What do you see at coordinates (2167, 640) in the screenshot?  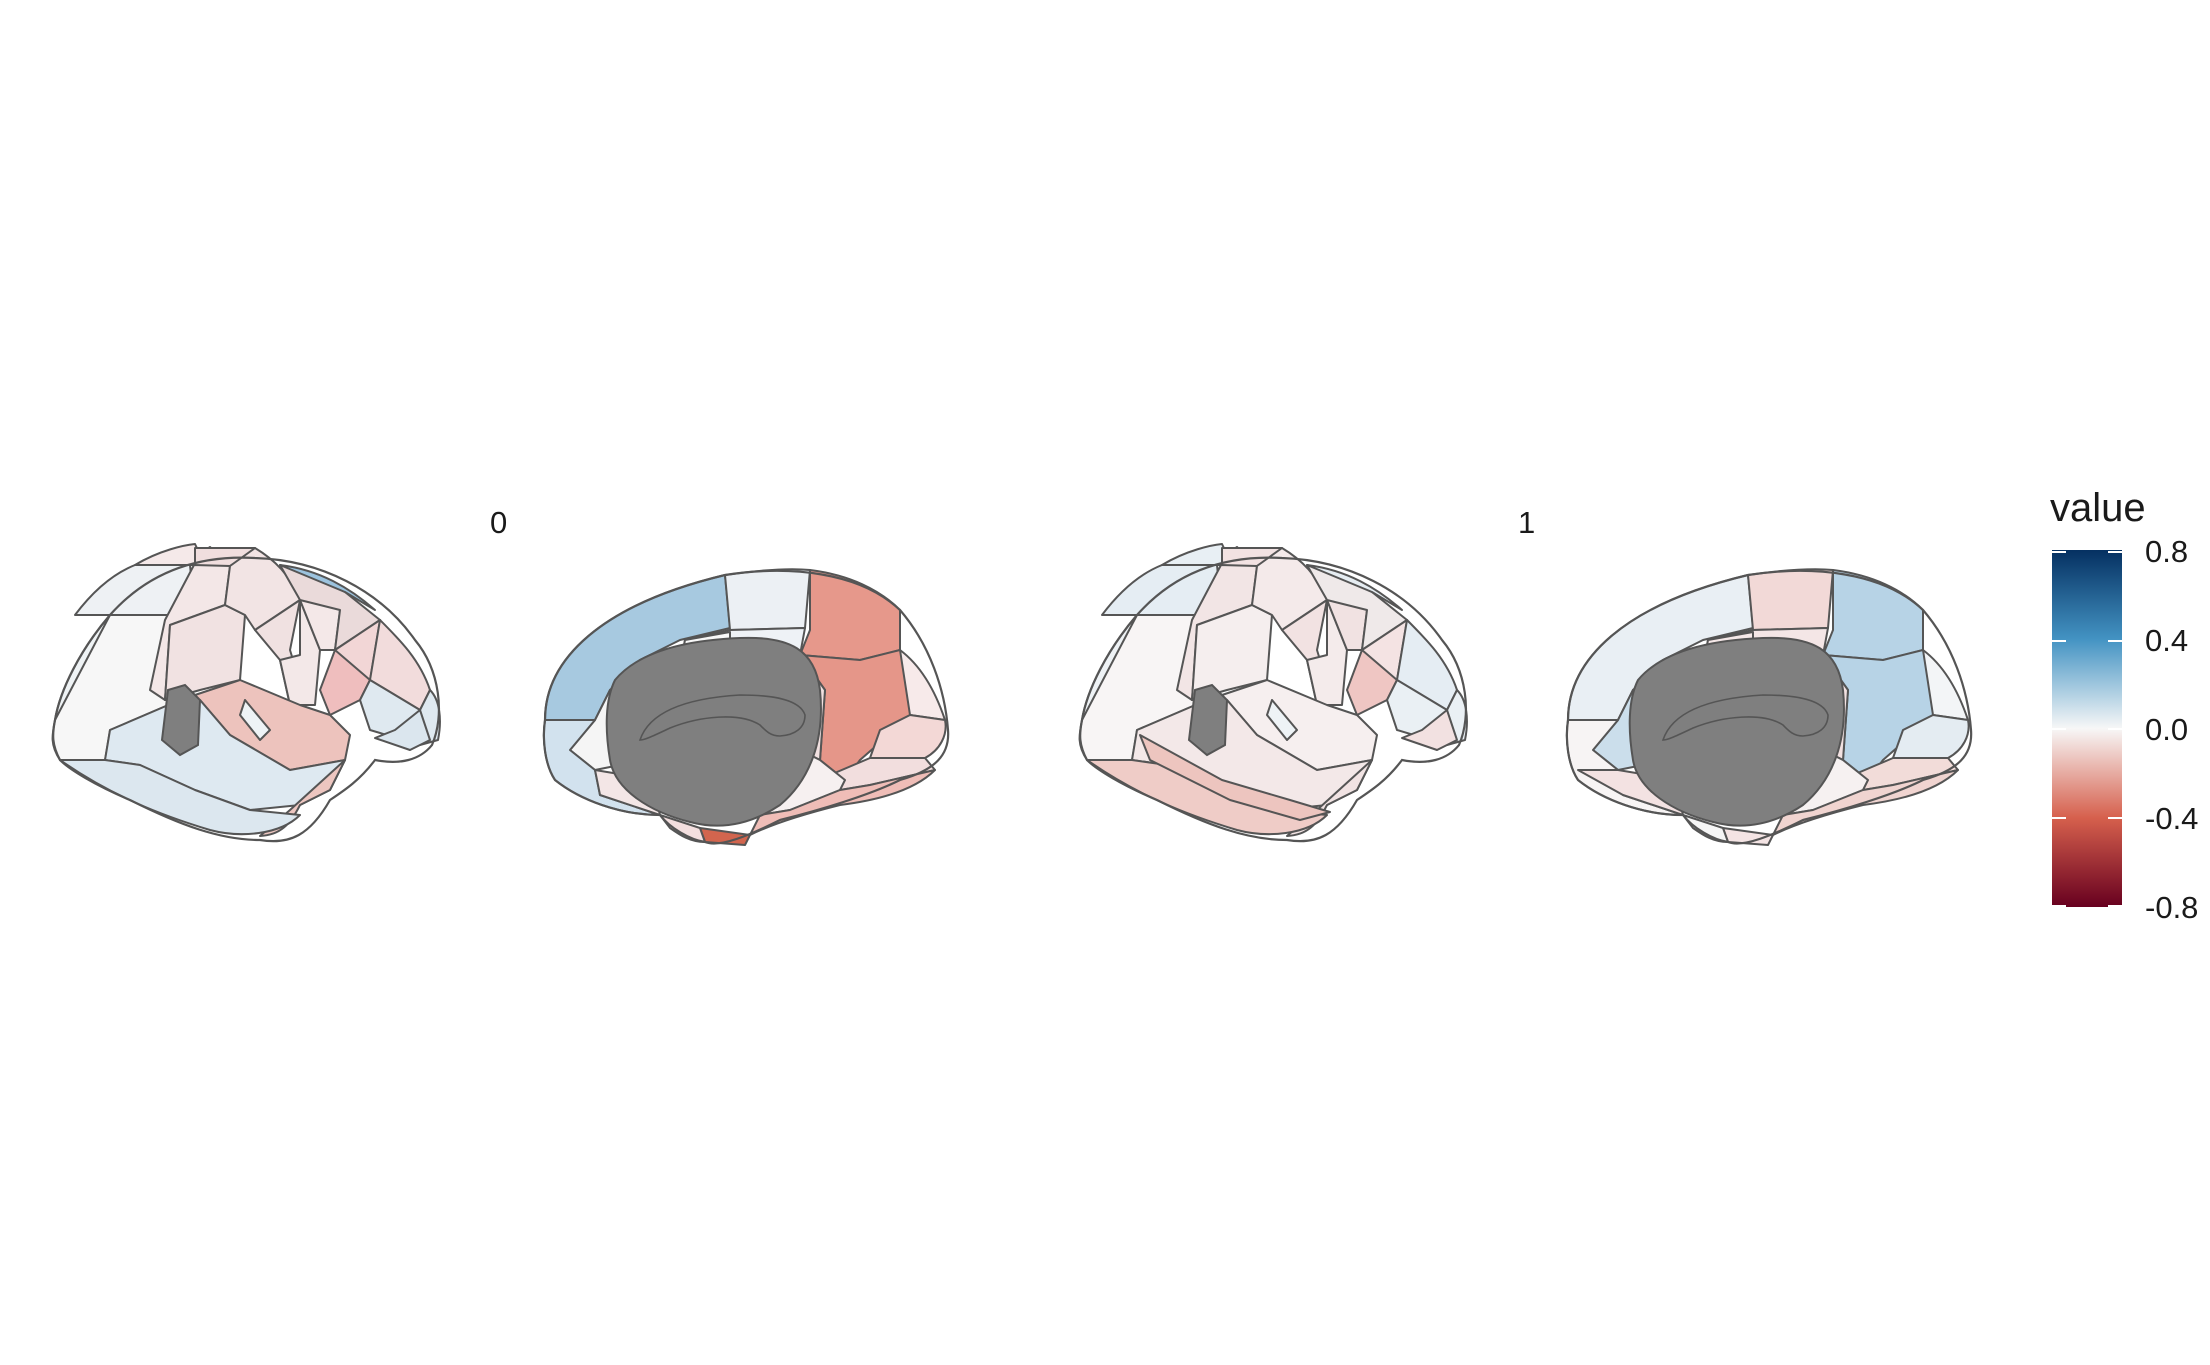 I see `legend-tick-label-1: 0.4` at bounding box center [2167, 640].